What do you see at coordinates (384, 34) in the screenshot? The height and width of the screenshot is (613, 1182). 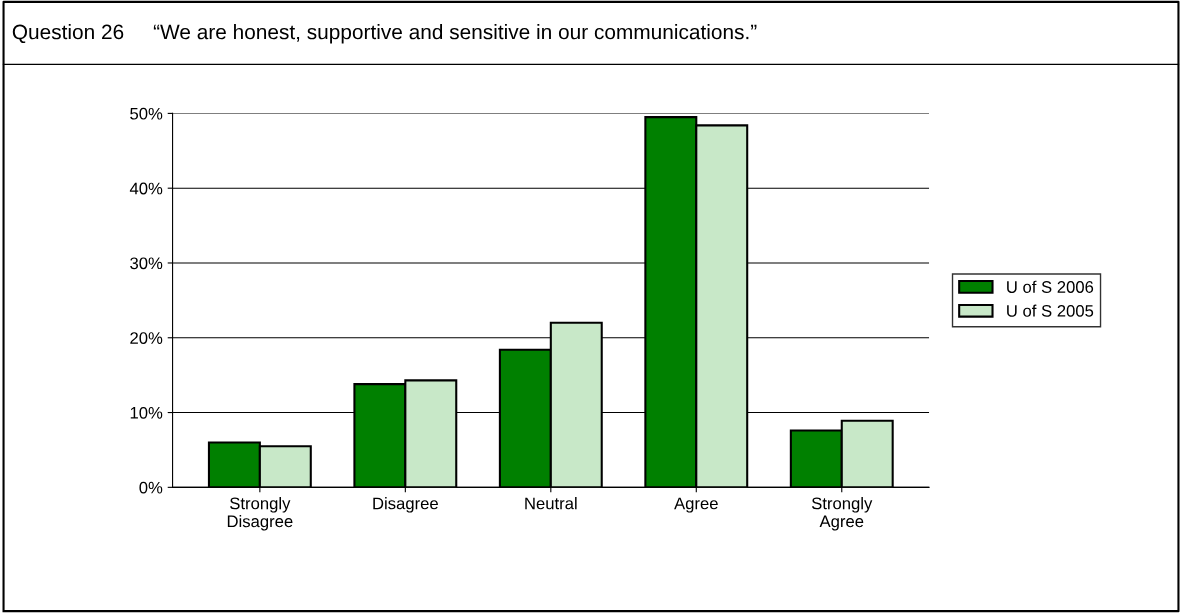 I see `chart-title: Question 26 “We are honest, supportive and sensitive in our communications.”` at bounding box center [384, 34].